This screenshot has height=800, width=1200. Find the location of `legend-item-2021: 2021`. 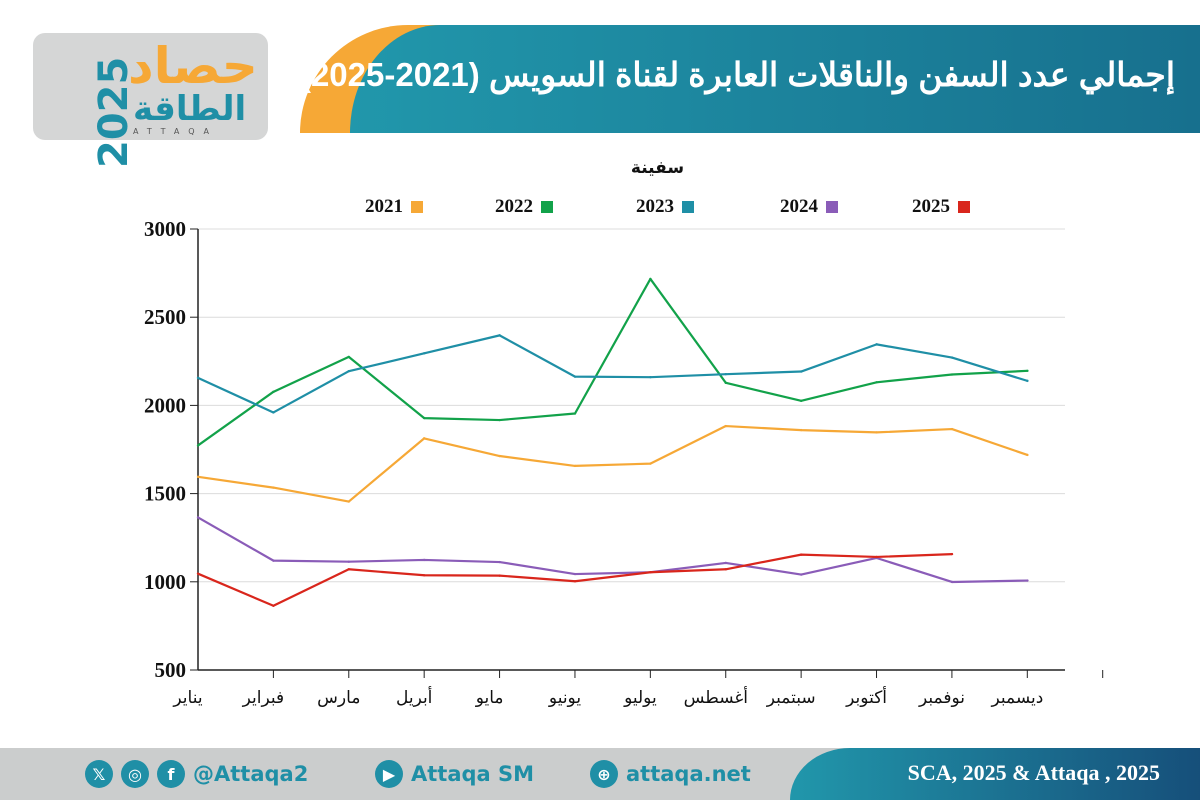

legend-item-2021: 2021 is located at coordinates (394, 207).